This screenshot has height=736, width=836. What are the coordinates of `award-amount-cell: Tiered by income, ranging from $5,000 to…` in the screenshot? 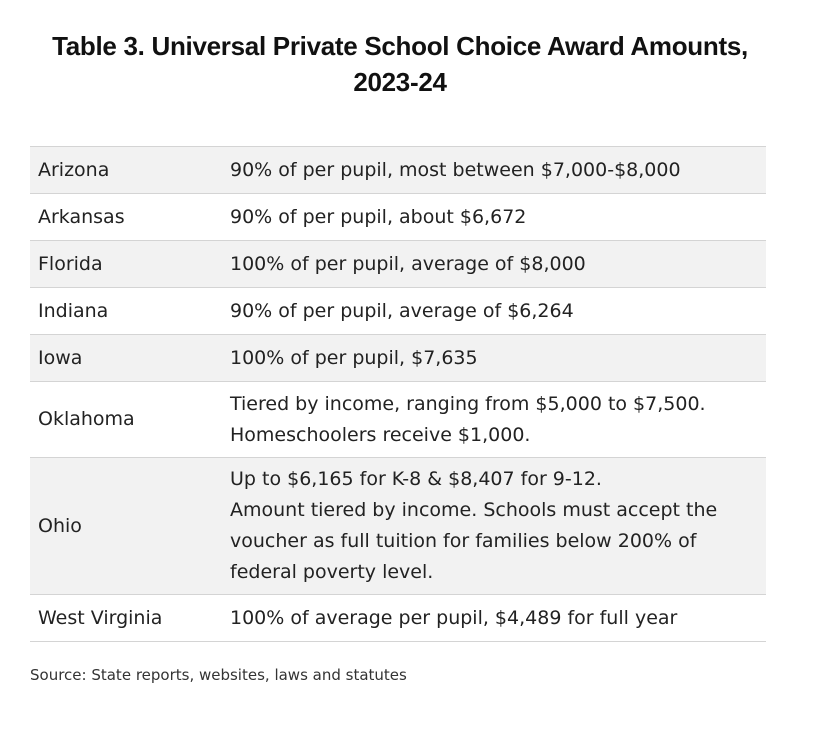 It's located at (468, 419).